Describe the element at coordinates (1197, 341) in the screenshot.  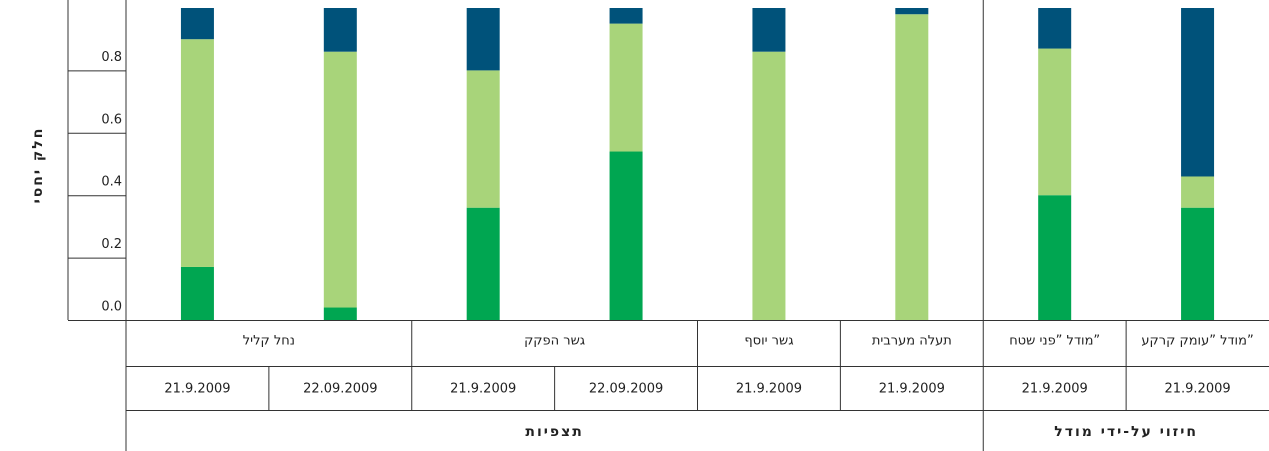
I see `site-label: מודל ”עומק קרקע”` at that location.